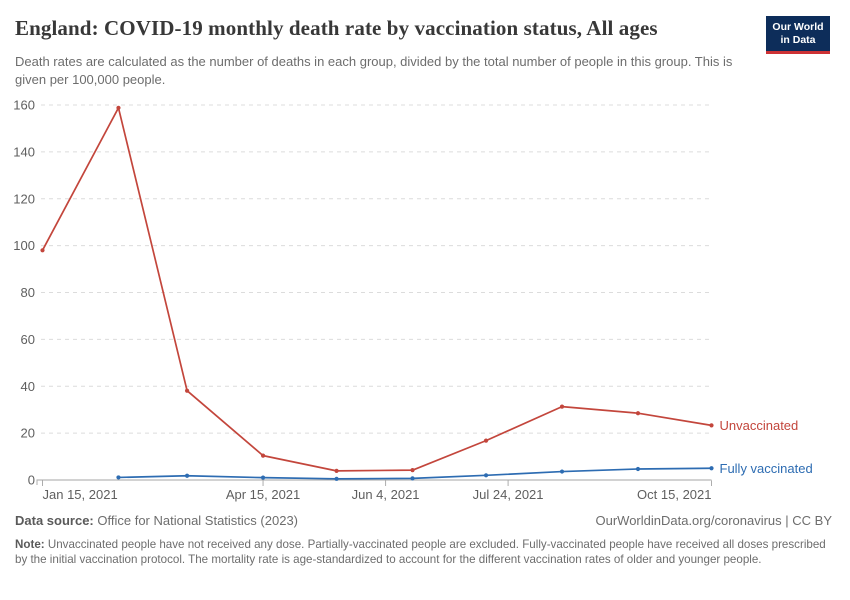 This screenshot has height=600, width=850. Describe the element at coordinates (674, 494) in the screenshot. I see `x-axis-tick-label: Oct 15, 2021` at that location.